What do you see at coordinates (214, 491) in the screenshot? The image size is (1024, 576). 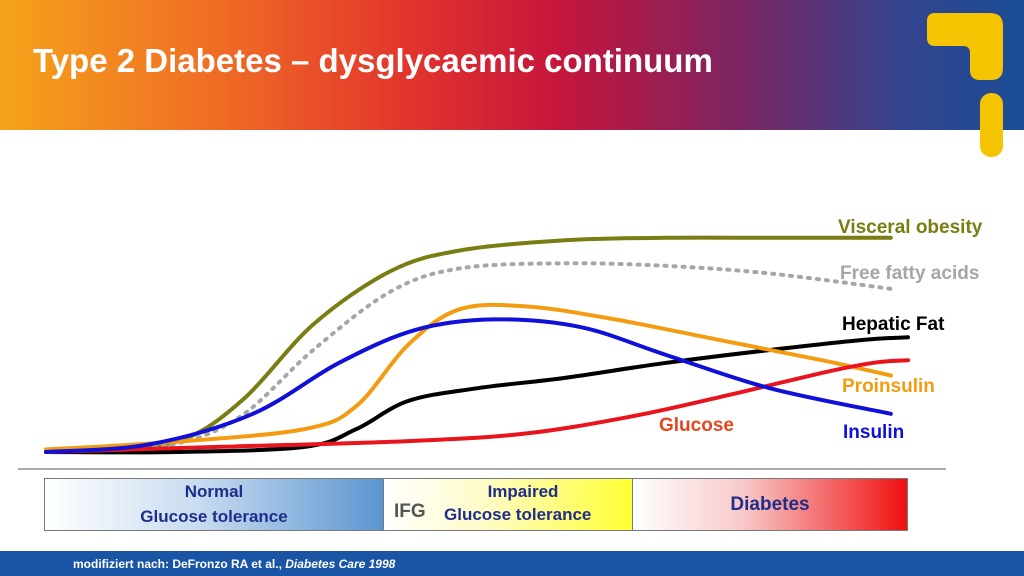 I see `stage-normal-line1: Normal` at bounding box center [214, 491].